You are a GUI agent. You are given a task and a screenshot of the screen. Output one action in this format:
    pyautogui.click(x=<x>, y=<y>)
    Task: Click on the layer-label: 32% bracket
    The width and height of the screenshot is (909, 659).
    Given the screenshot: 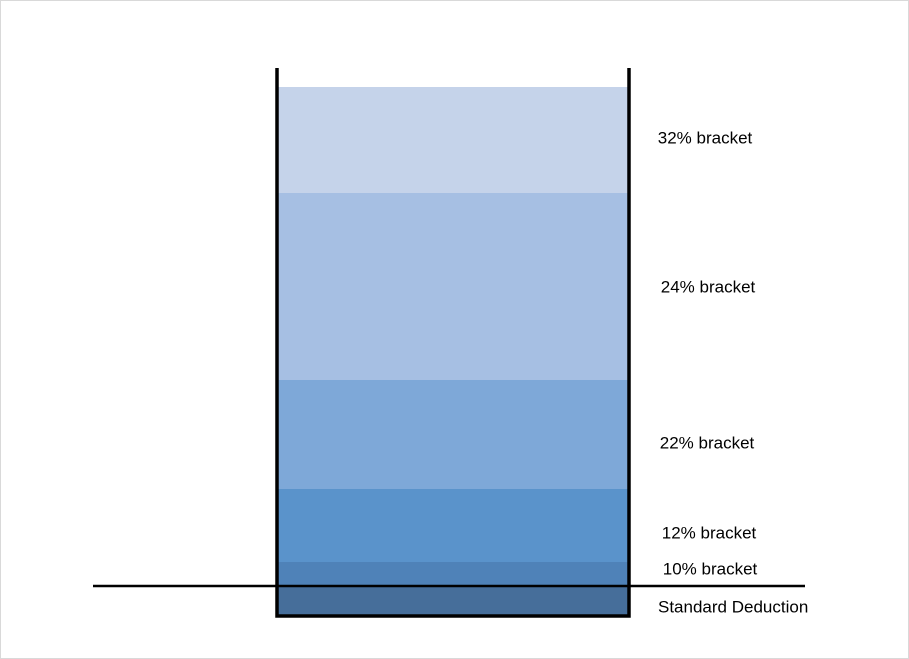 What is the action you would take?
    pyautogui.click(x=705, y=137)
    